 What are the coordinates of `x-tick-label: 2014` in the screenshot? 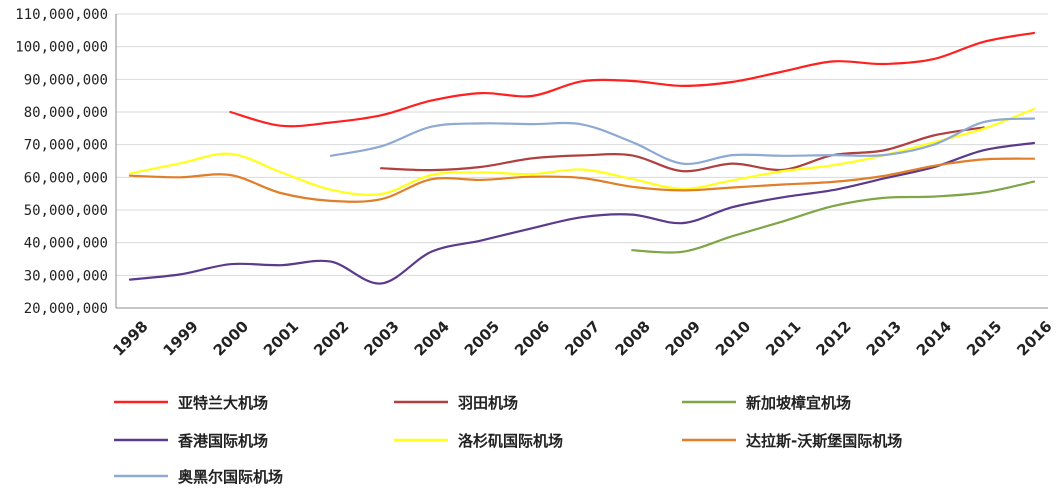 It's located at (934, 338).